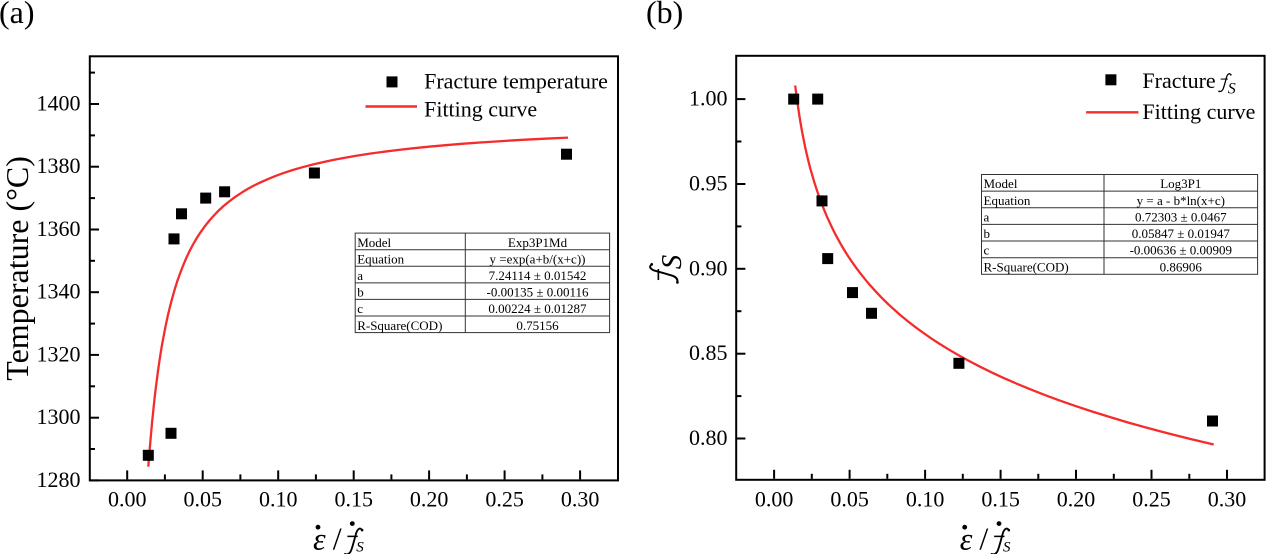 Image resolution: width=1266 pixels, height=554 pixels. What do you see at coordinates (538, 292) in the screenshot?
I see `svg-text: -0.00135 ± 0.00116` at bounding box center [538, 292].